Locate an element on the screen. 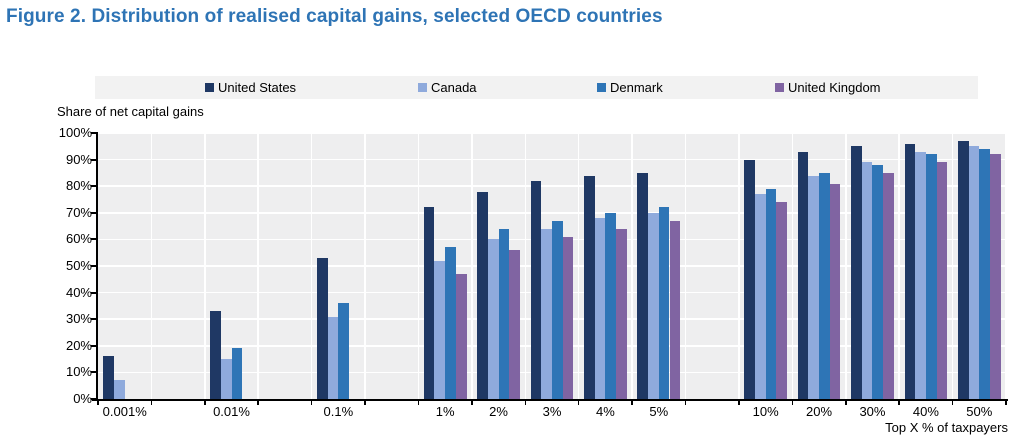 This screenshot has height=447, width=1024. legend-item-denmark: Denmark is located at coordinates (630, 87).